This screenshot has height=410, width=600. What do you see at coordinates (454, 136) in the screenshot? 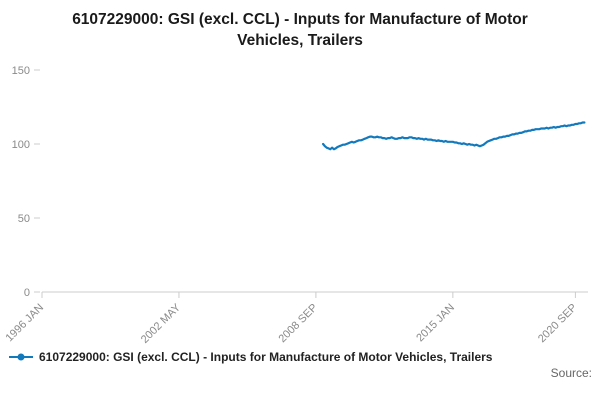
I see `series-line` at bounding box center [454, 136].